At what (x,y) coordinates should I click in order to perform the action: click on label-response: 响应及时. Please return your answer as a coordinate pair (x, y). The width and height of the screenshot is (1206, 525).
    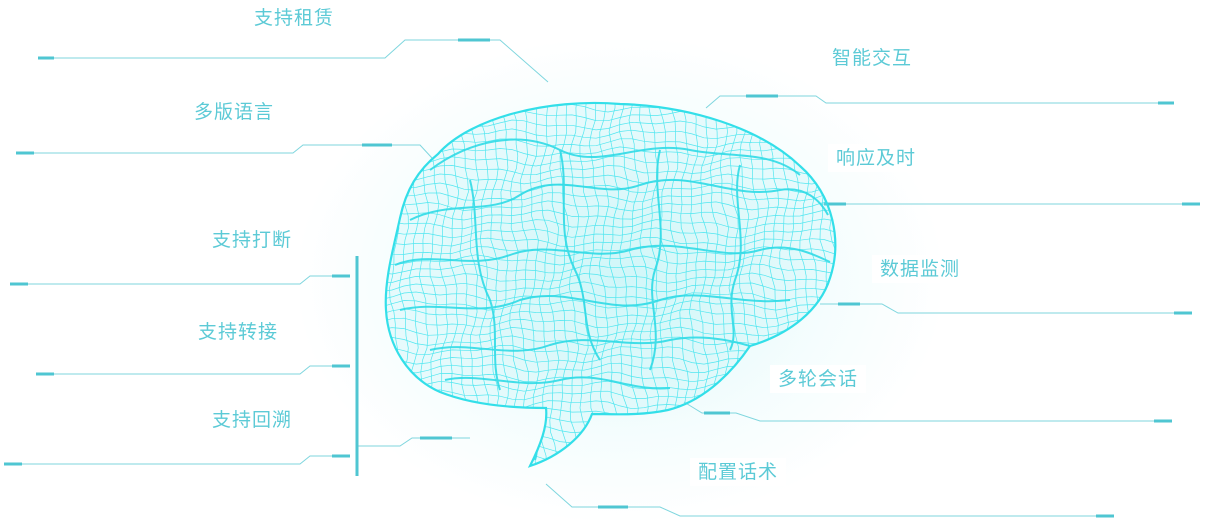
    Looking at the image, I should click on (876, 158).